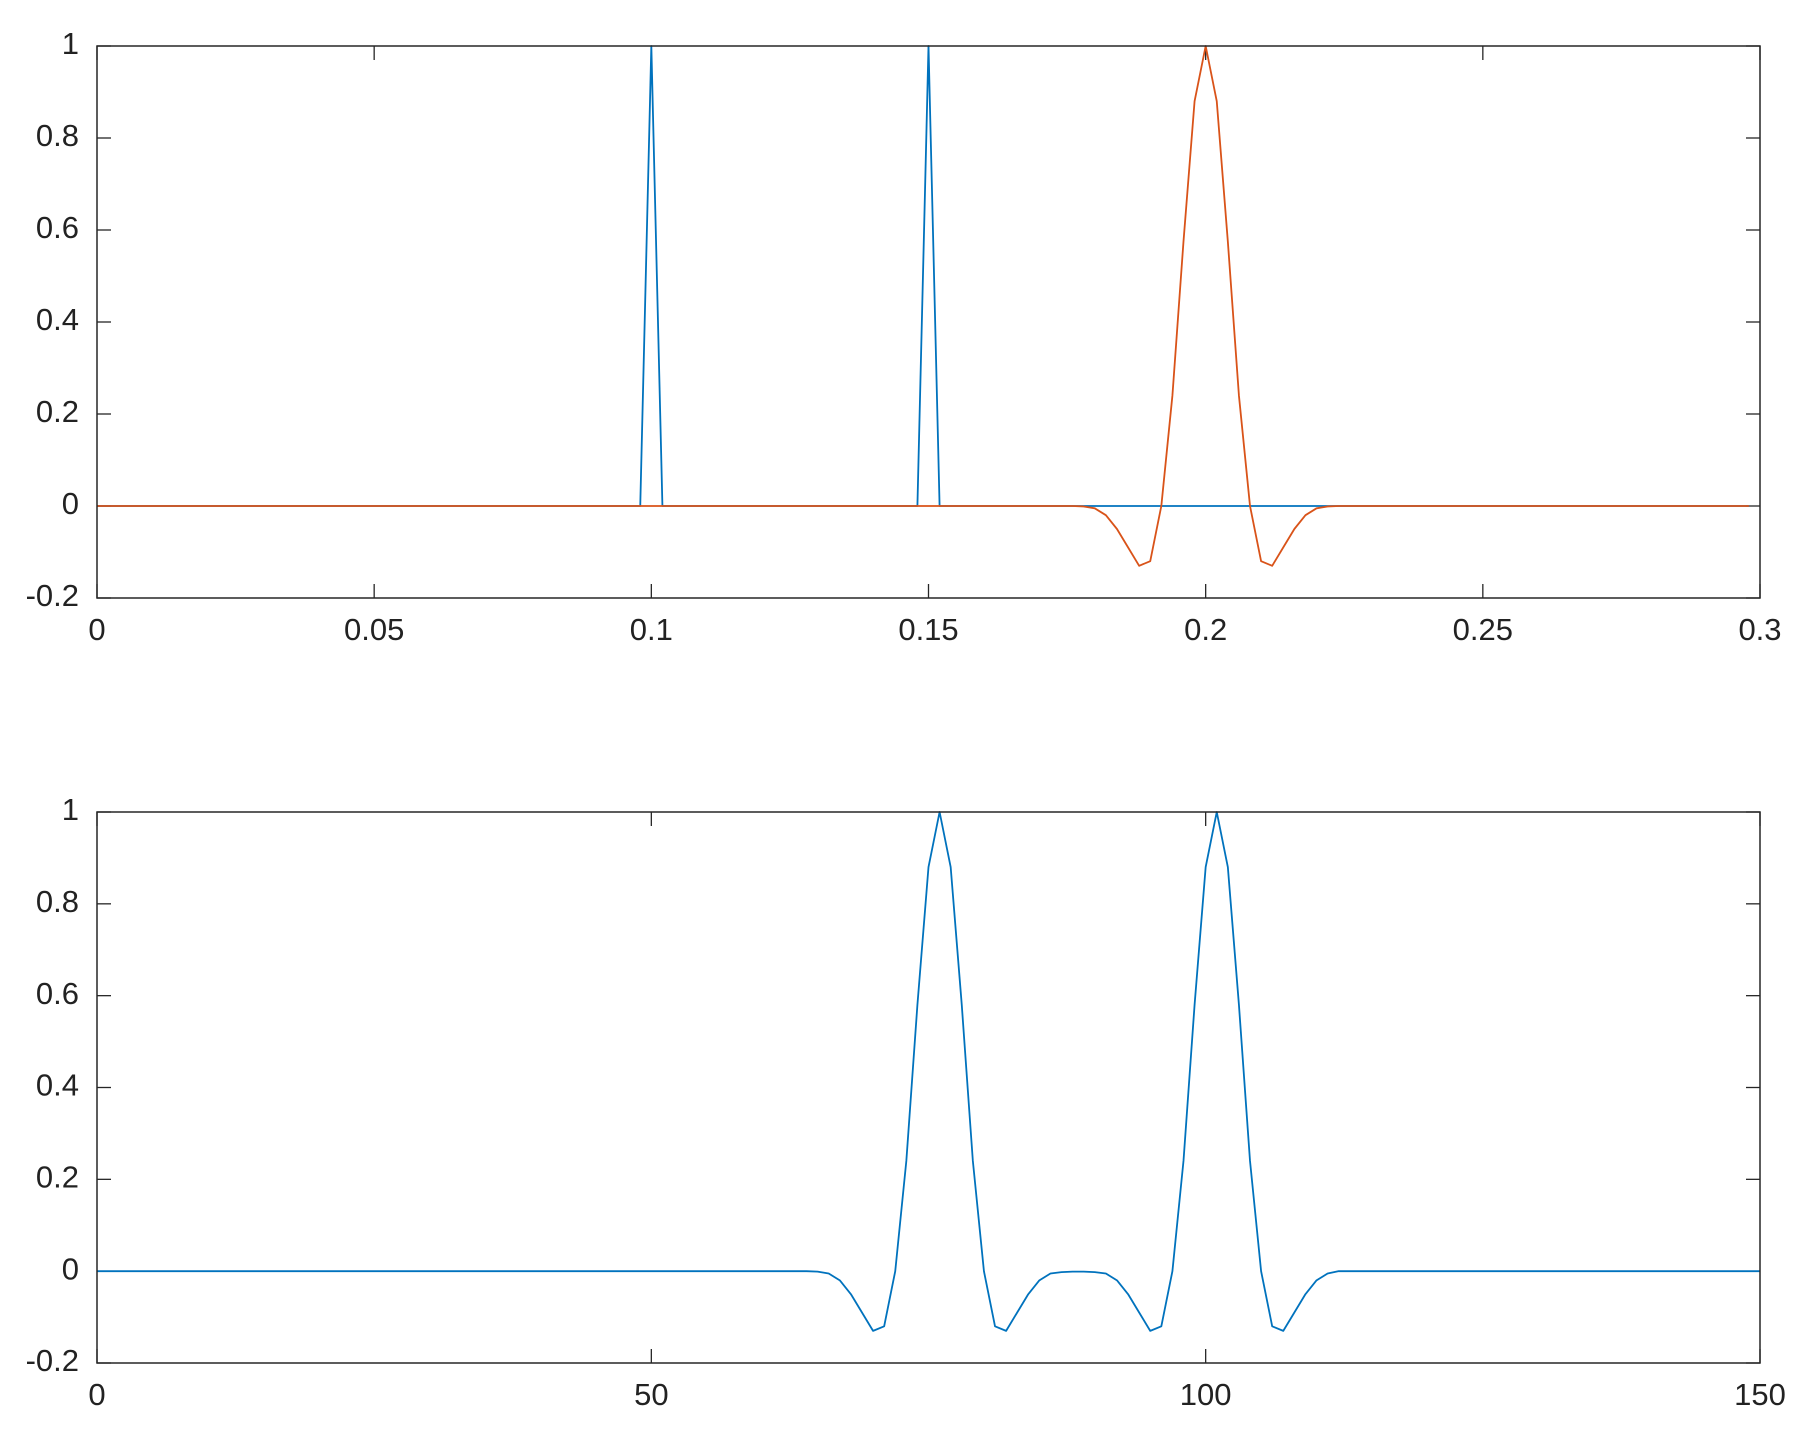 The width and height of the screenshot is (1796, 1440). I want to click on x-tick-label: 50, so click(651, 1394).